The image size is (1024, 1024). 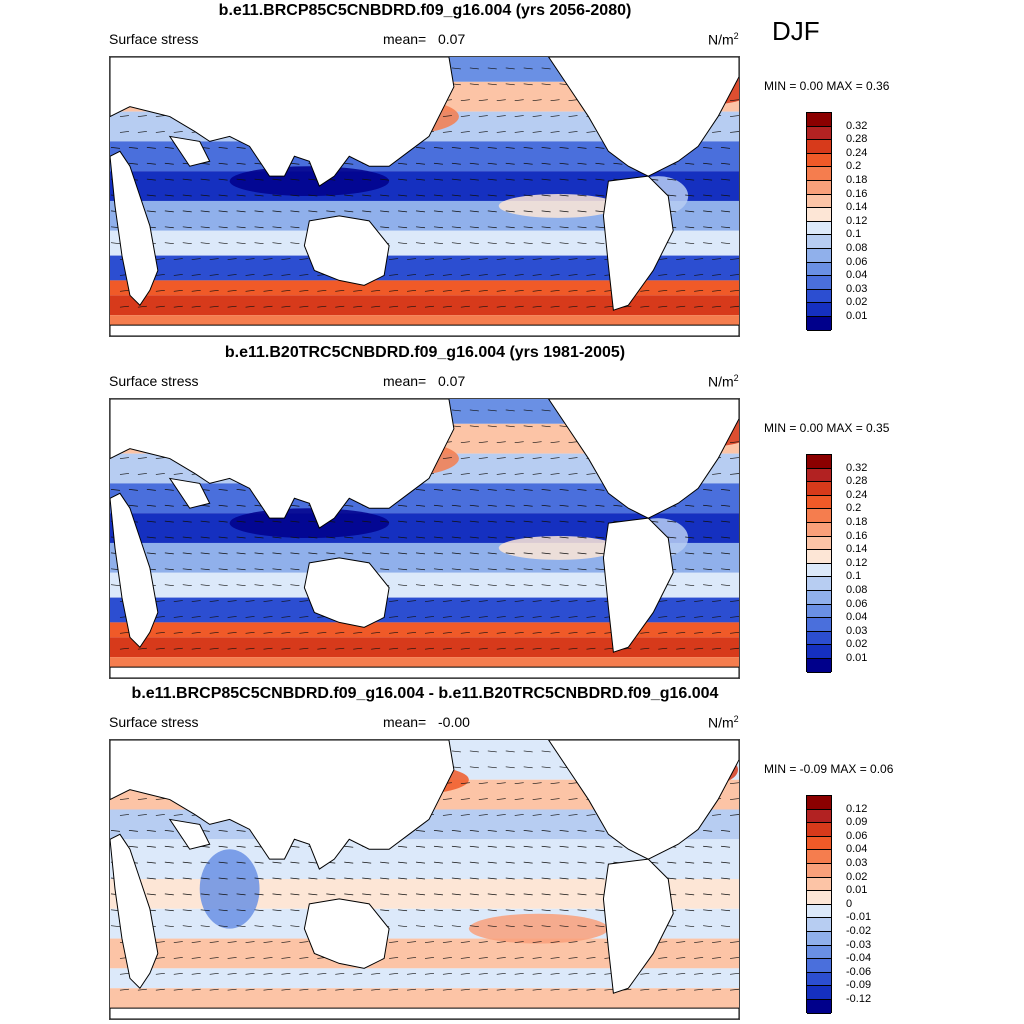 What do you see at coordinates (854, 234) in the screenshot?
I see `color-bar-tick-label: 0.1` at bounding box center [854, 234].